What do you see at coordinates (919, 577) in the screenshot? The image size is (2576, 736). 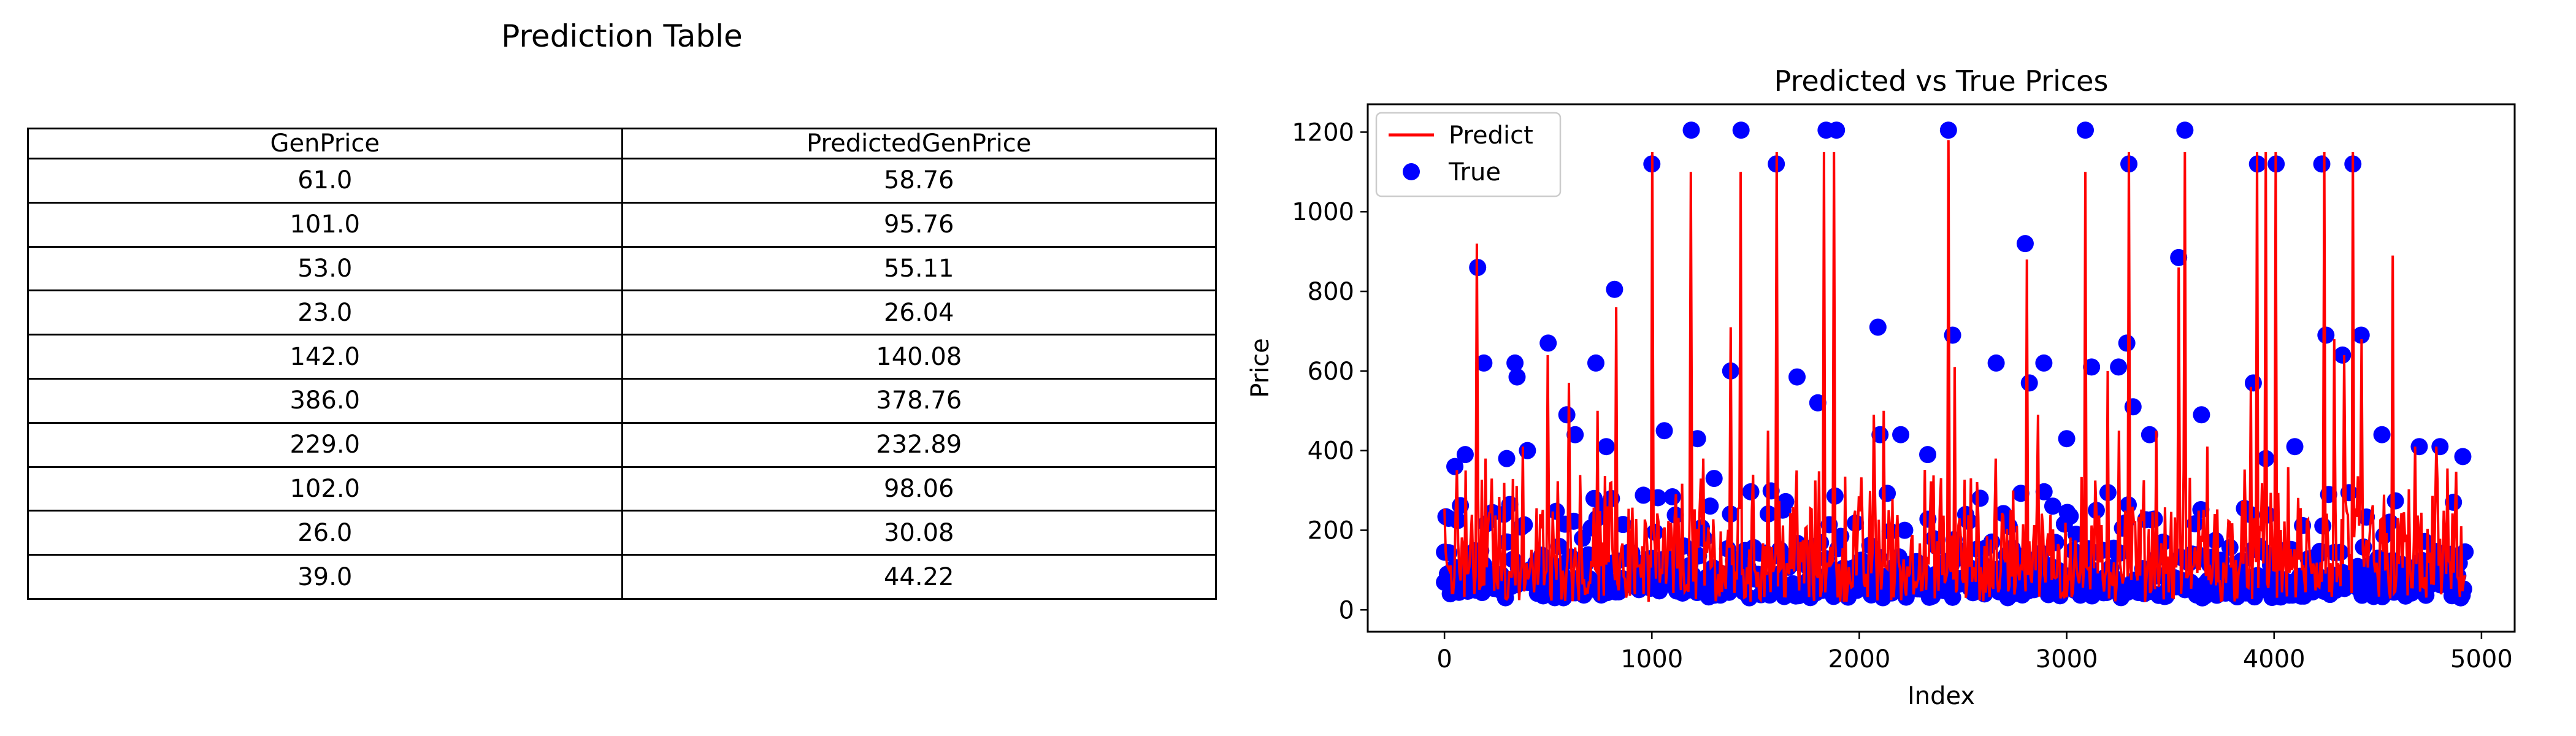 I see `table-cell: 44.22` at bounding box center [919, 577].